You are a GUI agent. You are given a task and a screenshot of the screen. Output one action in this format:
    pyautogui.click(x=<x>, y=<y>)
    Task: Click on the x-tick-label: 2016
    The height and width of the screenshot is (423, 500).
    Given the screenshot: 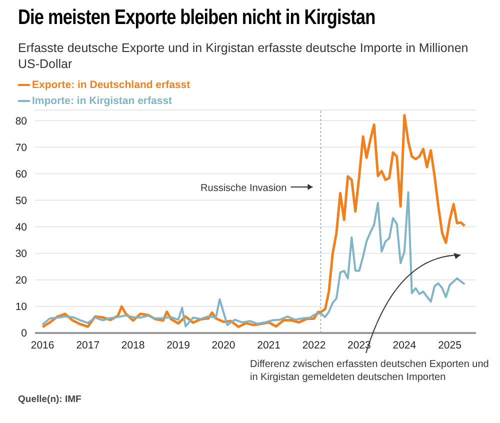 What is the action you would take?
    pyautogui.click(x=42, y=345)
    